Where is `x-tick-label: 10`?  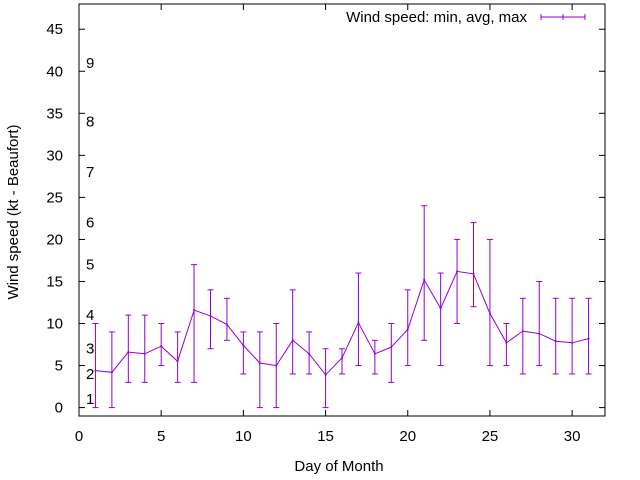 x-tick-label: 10 is located at coordinates (243, 436).